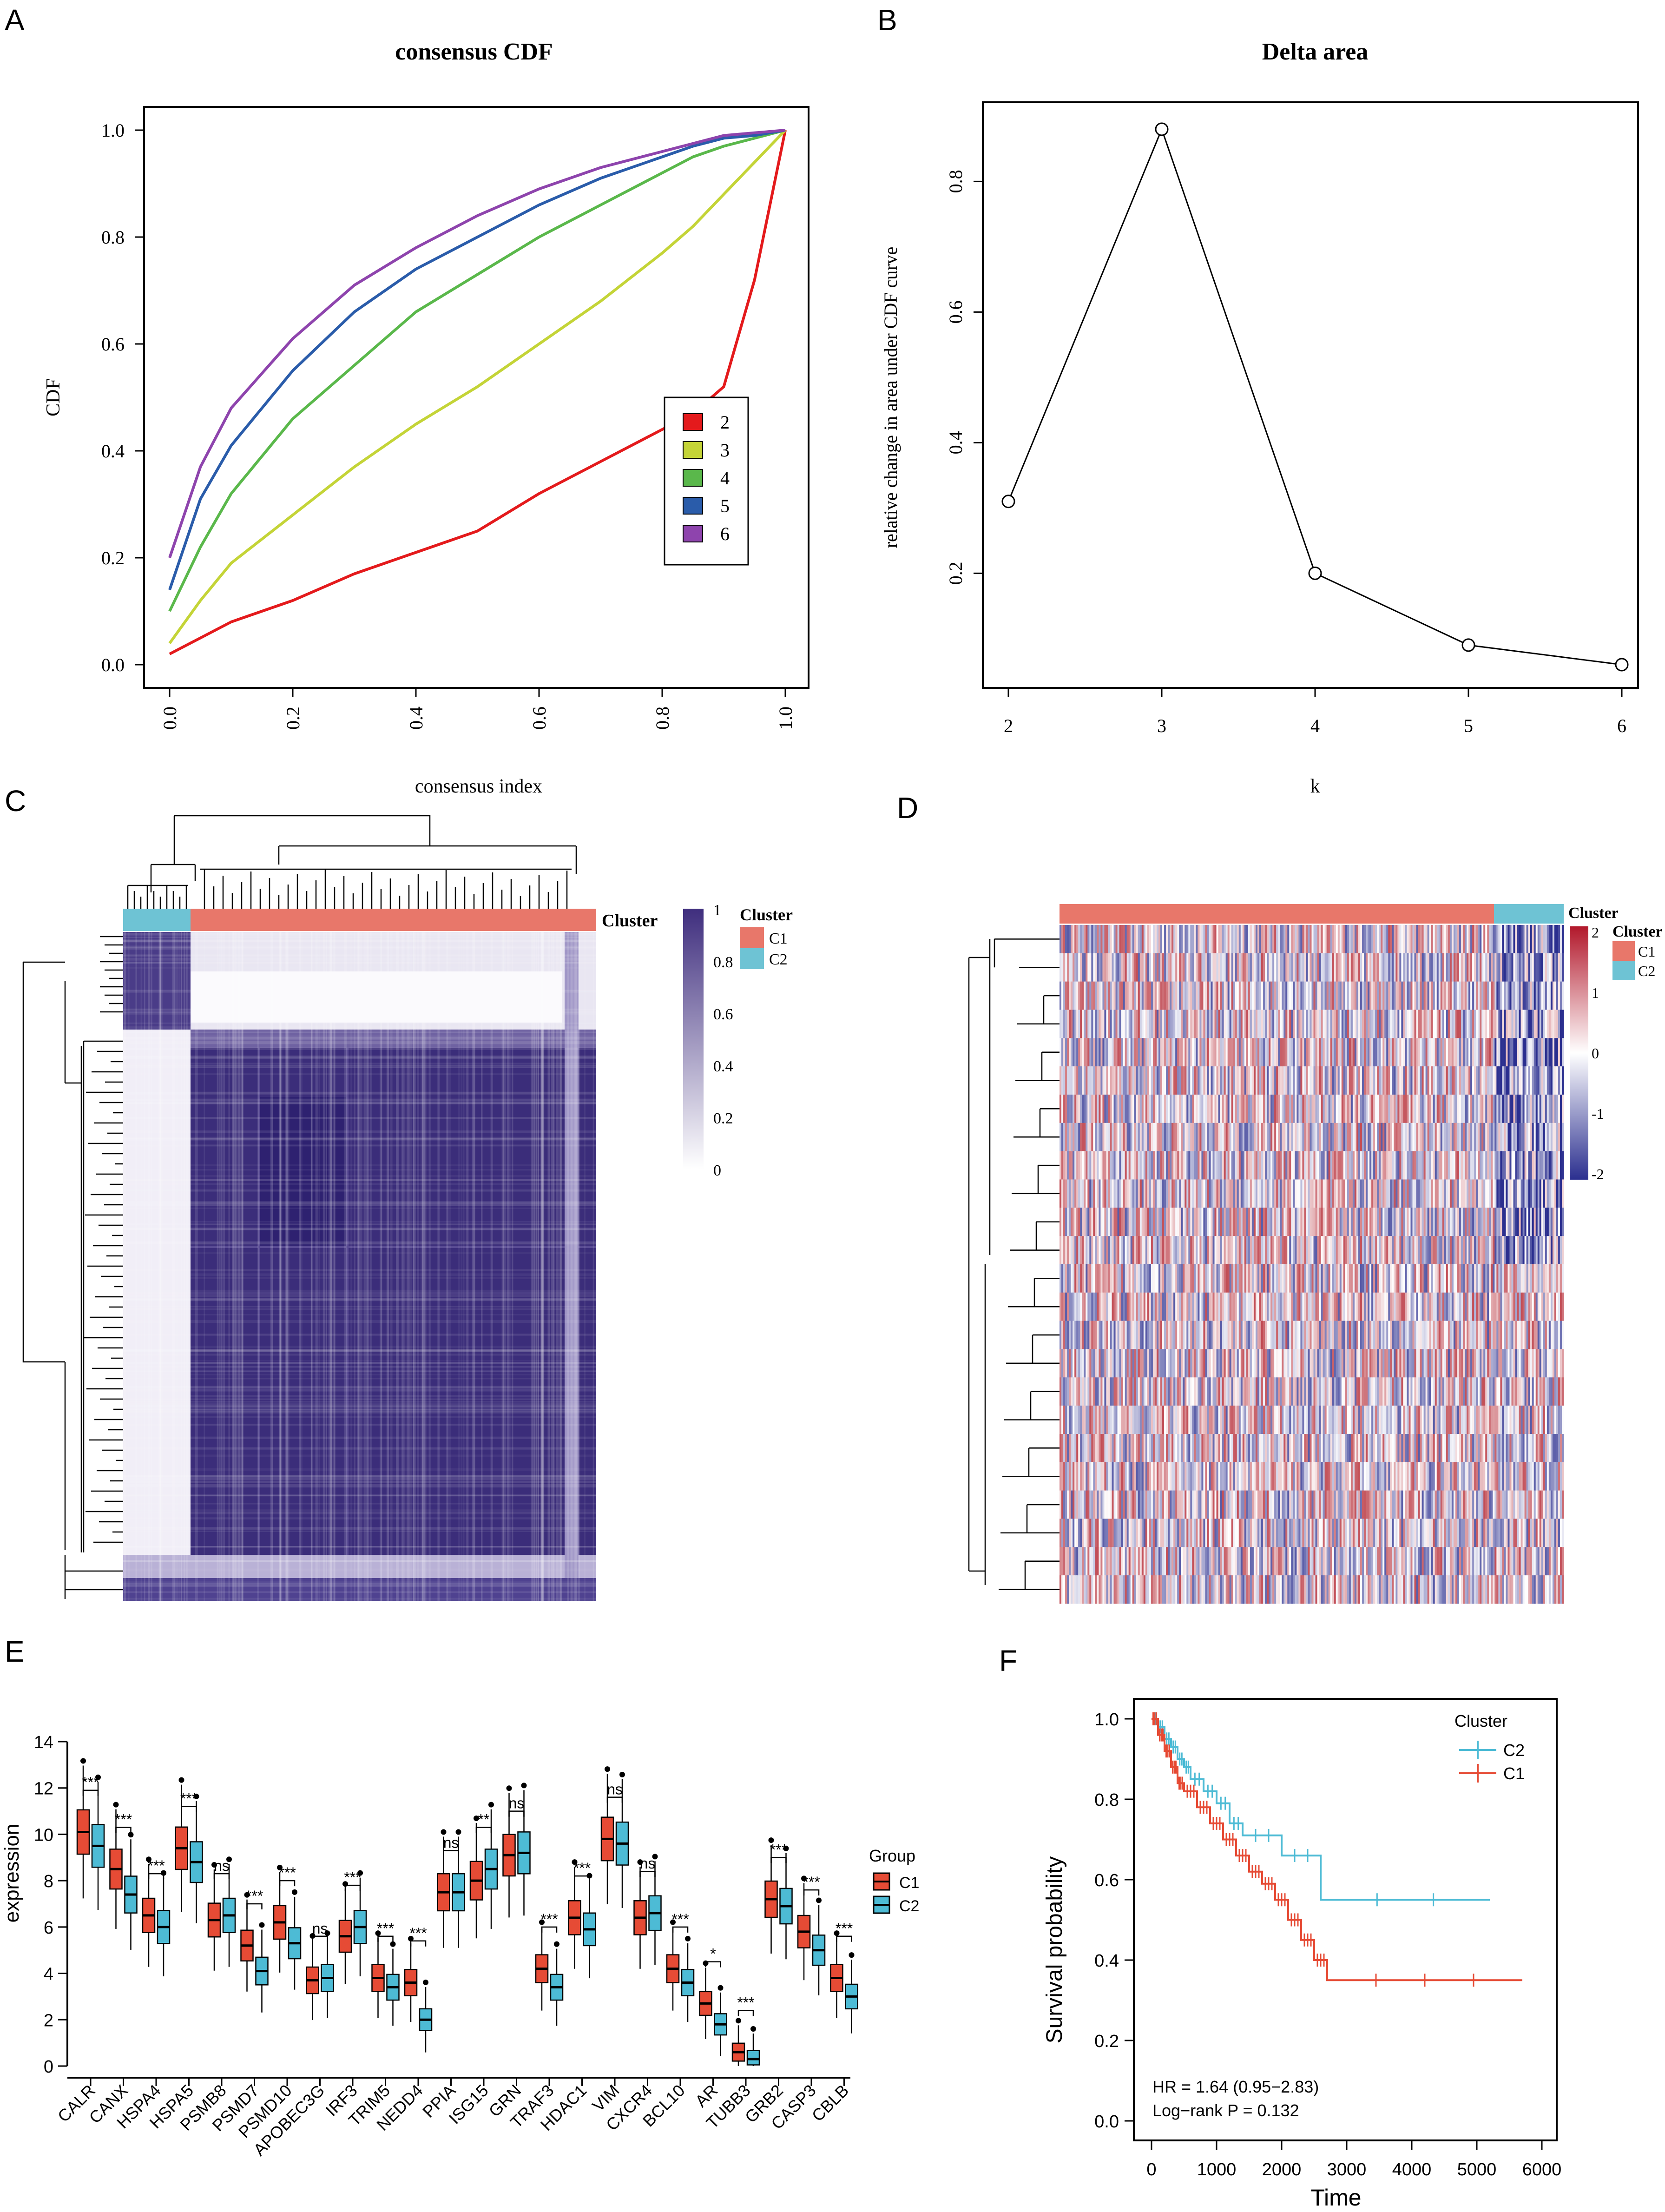  I want to click on panel-e-box-BCL10-C2, so click(688, 1978).